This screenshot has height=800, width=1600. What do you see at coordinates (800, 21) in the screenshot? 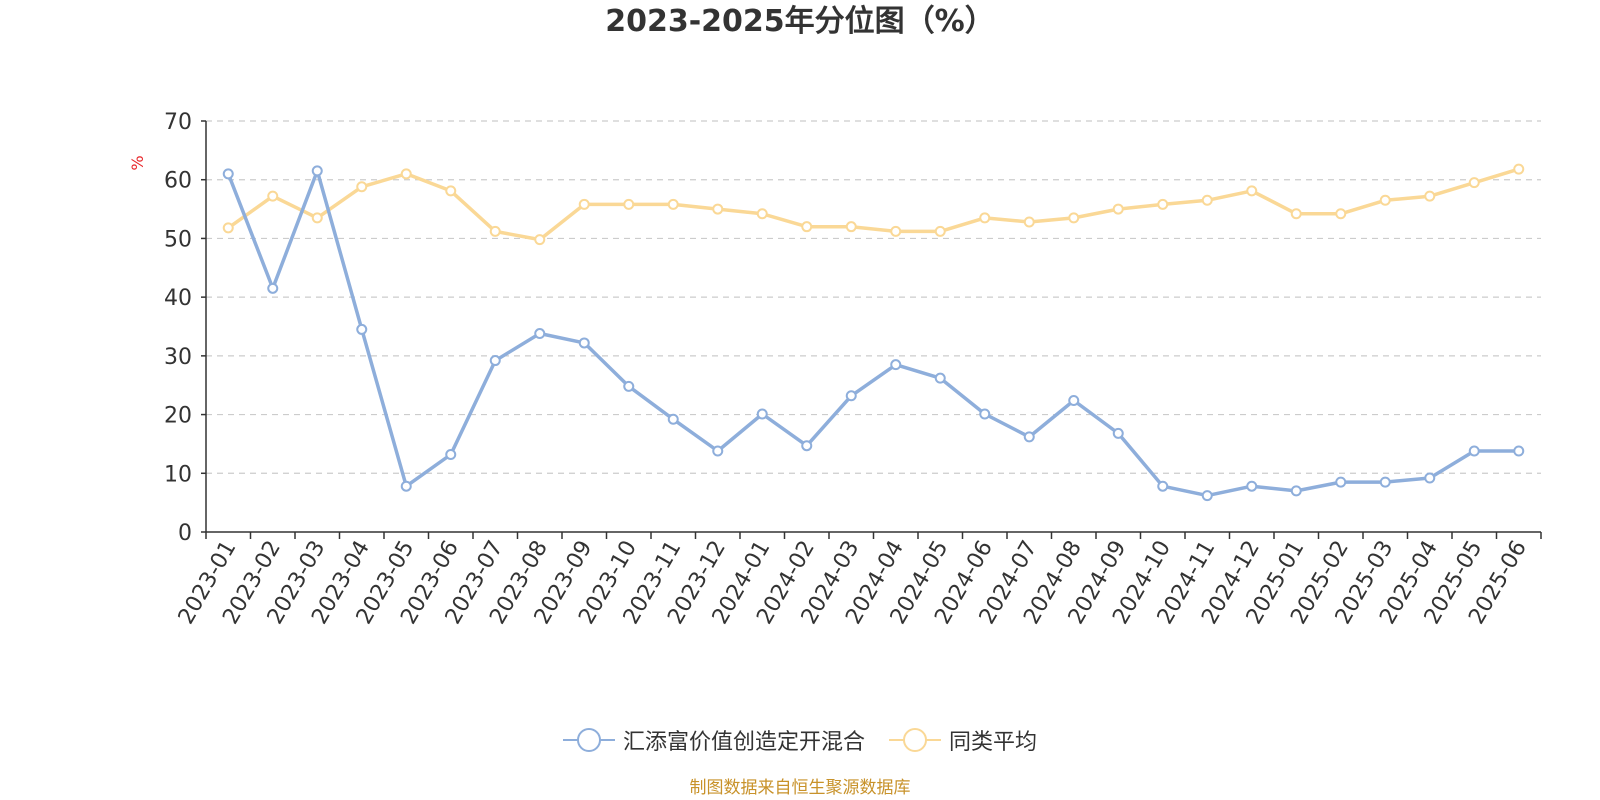
I see `chart-title: 2023-2025年分位图（%）` at bounding box center [800, 21].